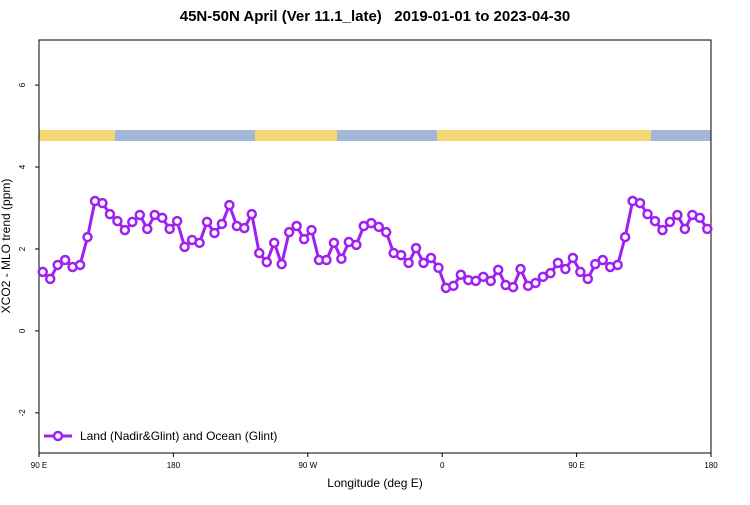 This screenshot has width=750, height=505. What do you see at coordinates (374, 483) in the screenshot?
I see `x-axis-label: Longitude (deg E)` at bounding box center [374, 483].